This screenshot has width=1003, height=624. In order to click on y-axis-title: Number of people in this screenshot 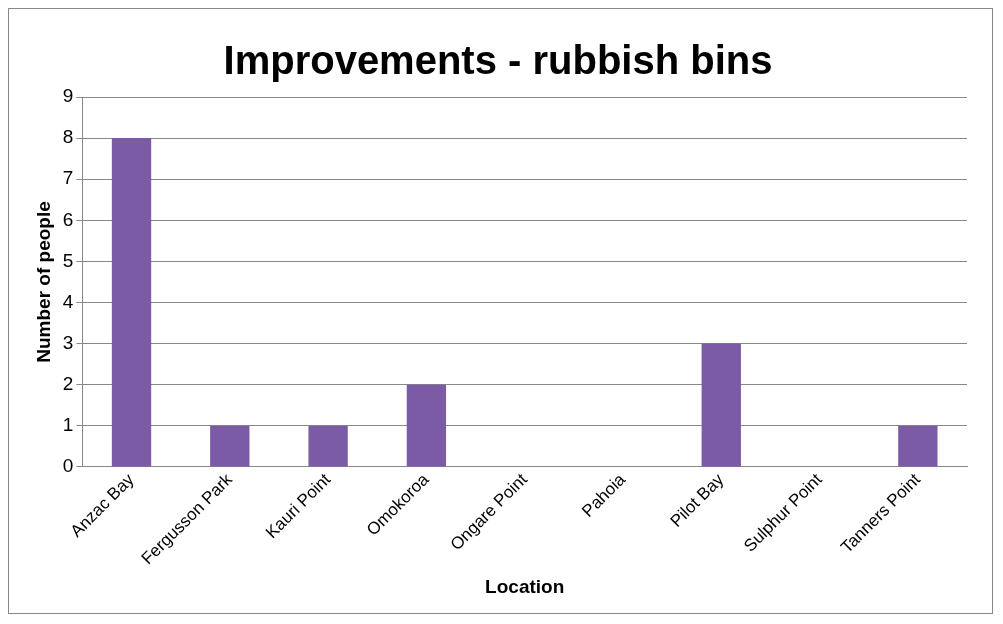, I will do `click(43, 282)`.